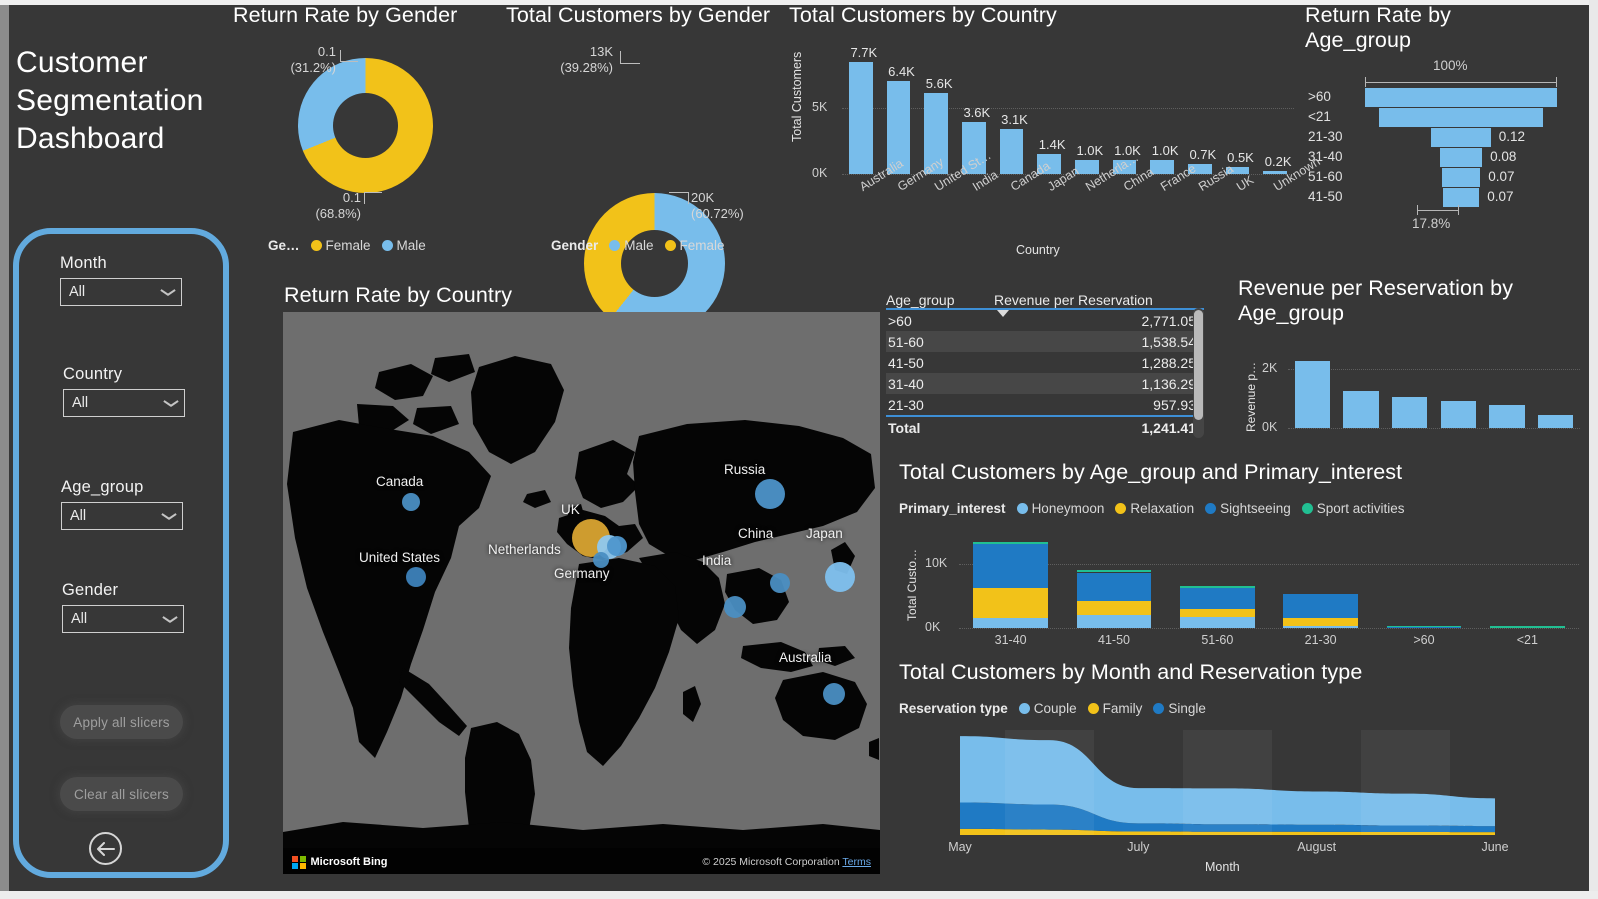  I want to click on legend-item-family: Family, so click(1114, 708).